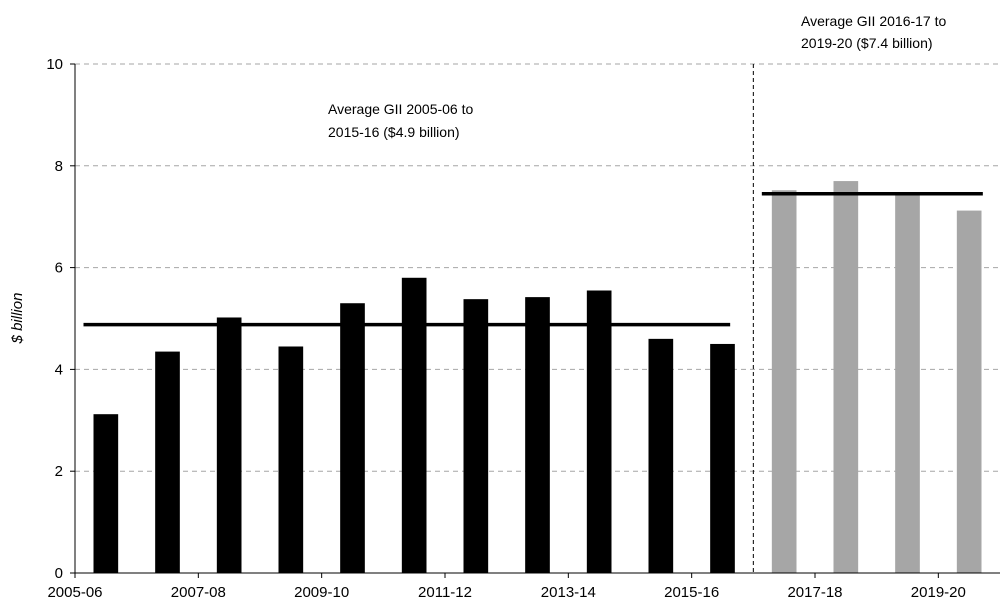 The height and width of the screenshot is (608, 1008). What do you see at coordinates (59, 166) in the screenshot?
I see `y-tick-label: 8` at bounding box center [59, 166].